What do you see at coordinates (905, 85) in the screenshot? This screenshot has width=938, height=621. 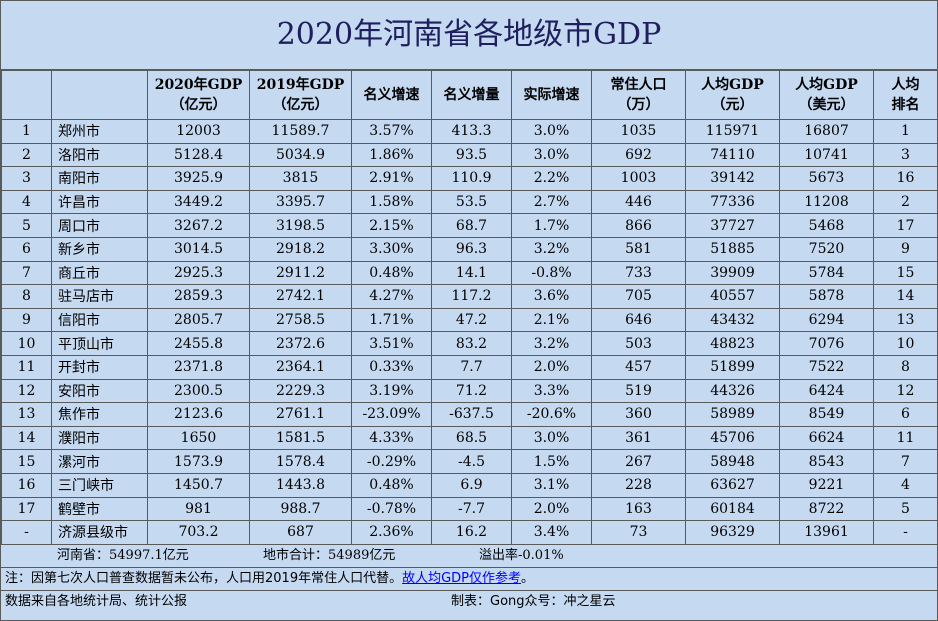 I see `column-header-line1: 人均` at bounding box center [905, 85].